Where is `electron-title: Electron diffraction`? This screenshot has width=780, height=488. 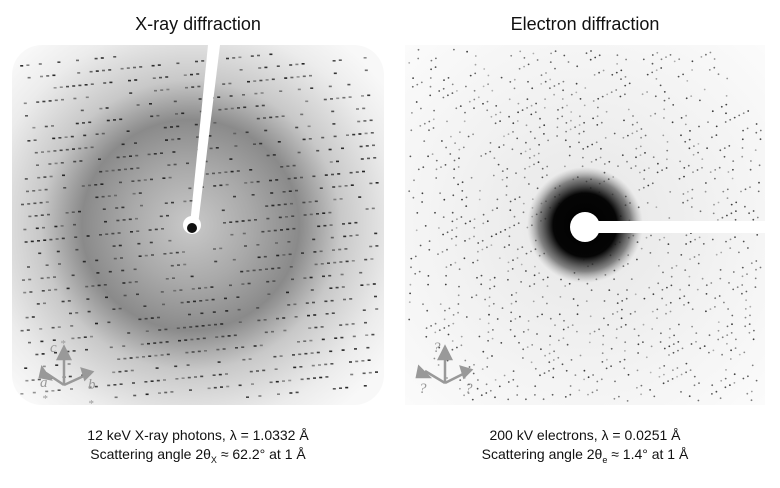
electron-title: Electron diffraction is located at coordinates (585, 24).